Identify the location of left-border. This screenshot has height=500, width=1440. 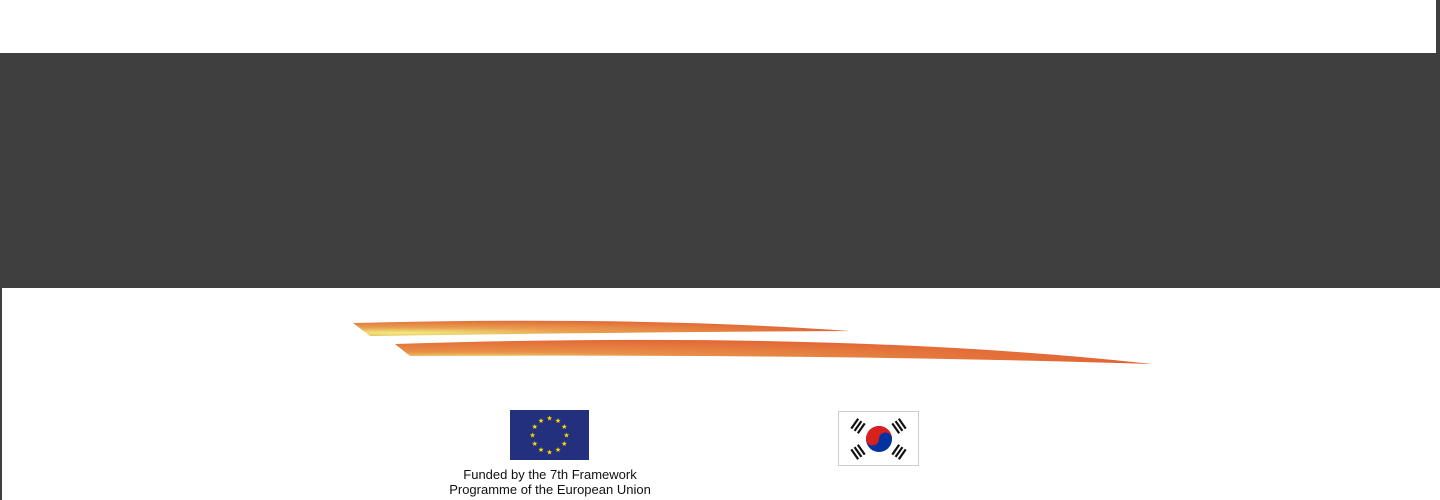
(1, 394).